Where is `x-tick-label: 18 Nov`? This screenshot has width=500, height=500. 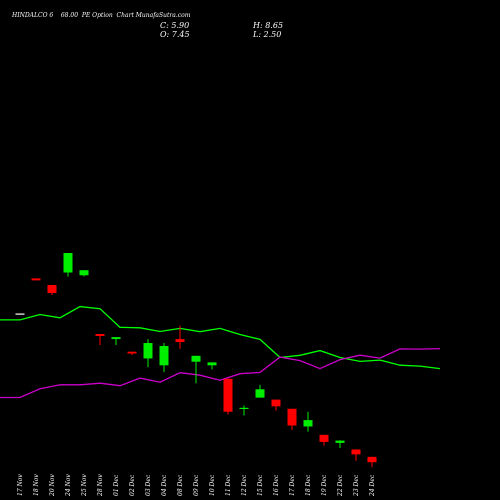 x-tick-label: 18 Nov is located at coordinates (36, 485).